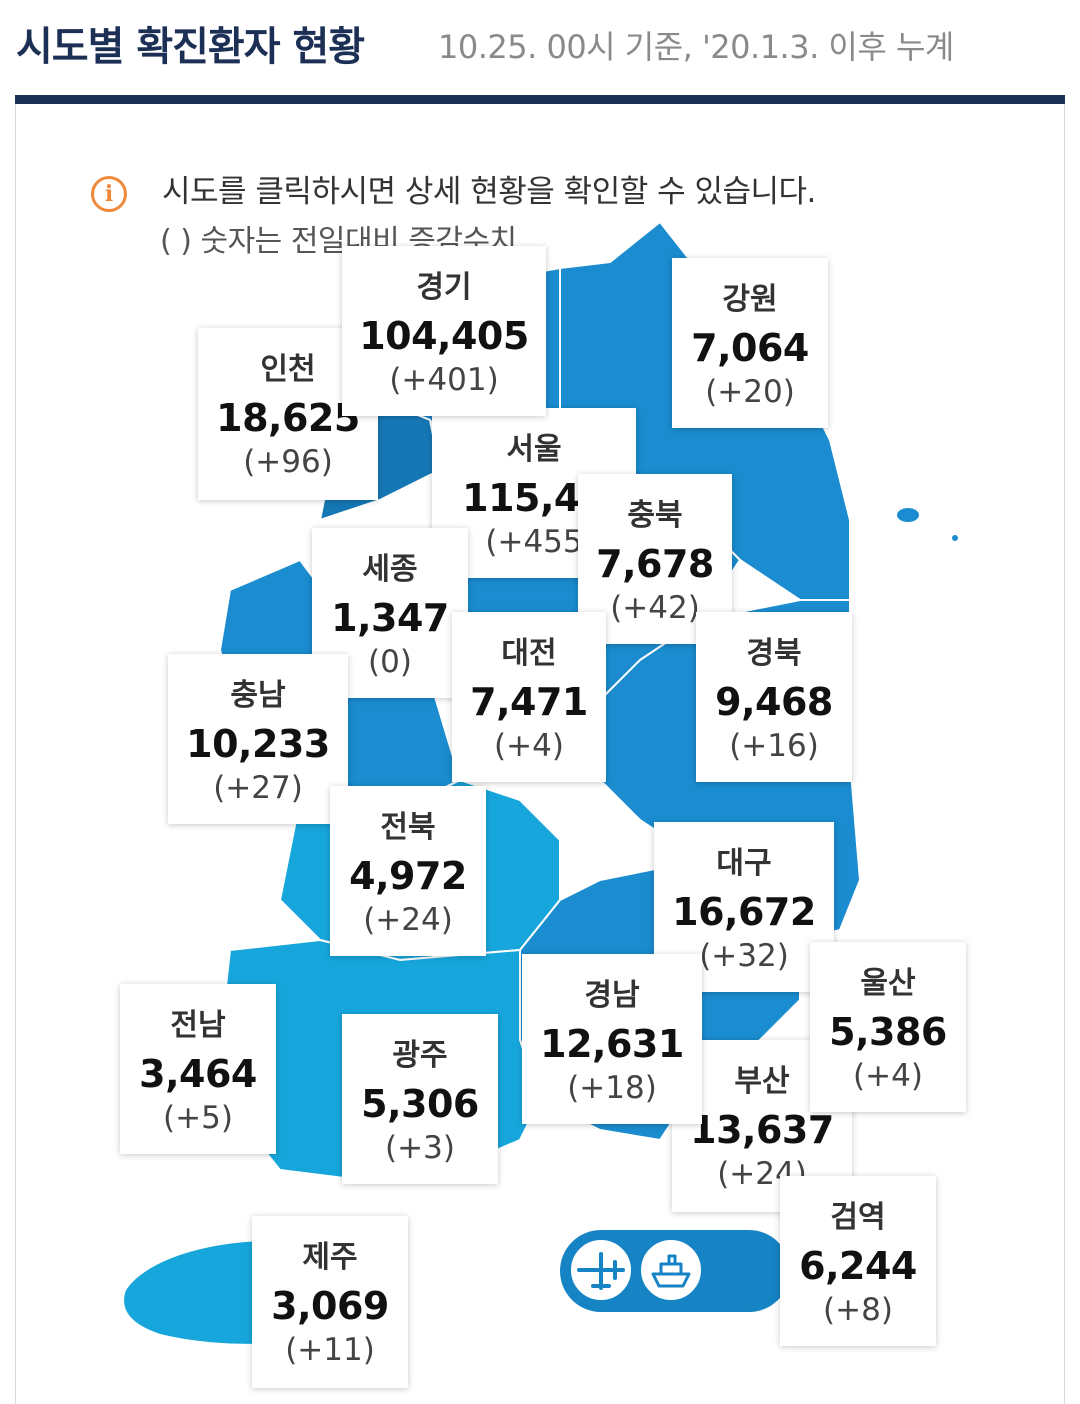 Image resolution: width=1080 pixels, height=1404 pixels. What do you see at coordinates (408, 876) in the screenshot?
I see `region-count: 4,972` at bounding box center [408, 876].